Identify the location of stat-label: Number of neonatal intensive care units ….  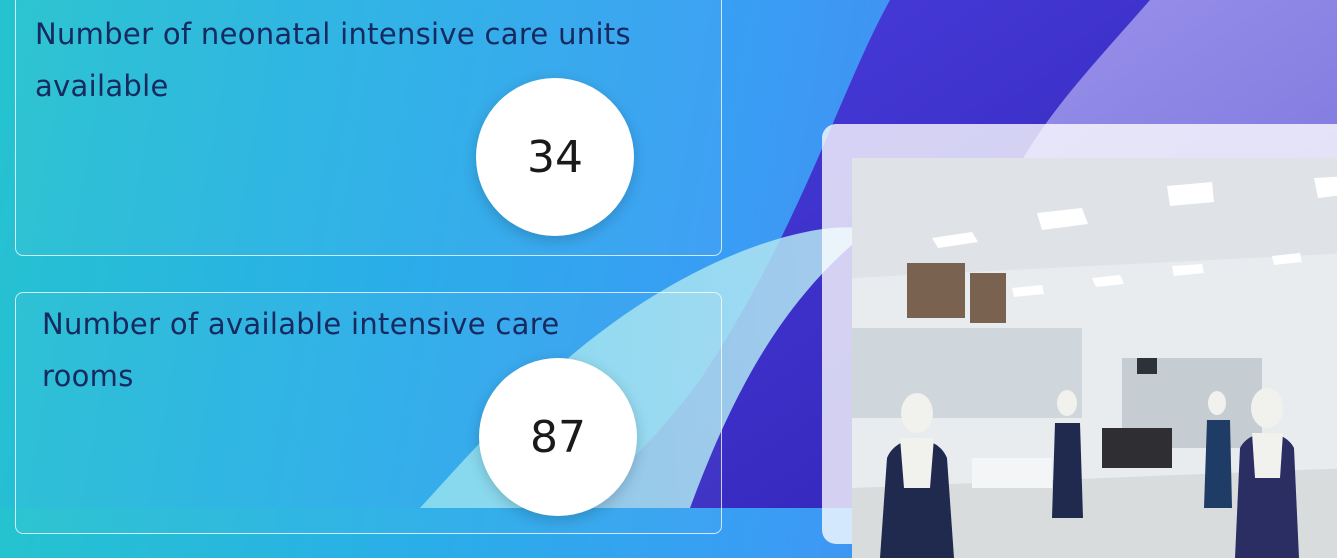
(333, 60).